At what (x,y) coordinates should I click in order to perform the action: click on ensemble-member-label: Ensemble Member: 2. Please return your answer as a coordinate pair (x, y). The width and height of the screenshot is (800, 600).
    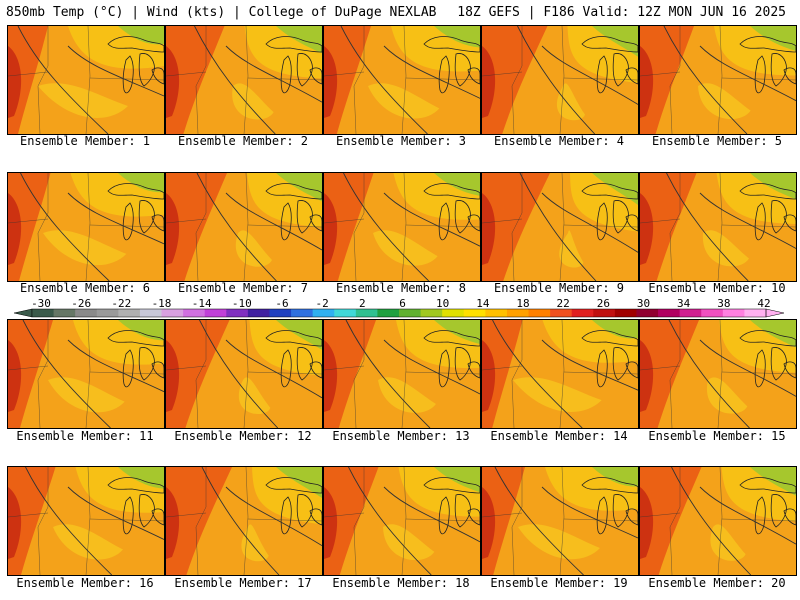
    Looking at the image, I should click on (243, 141).